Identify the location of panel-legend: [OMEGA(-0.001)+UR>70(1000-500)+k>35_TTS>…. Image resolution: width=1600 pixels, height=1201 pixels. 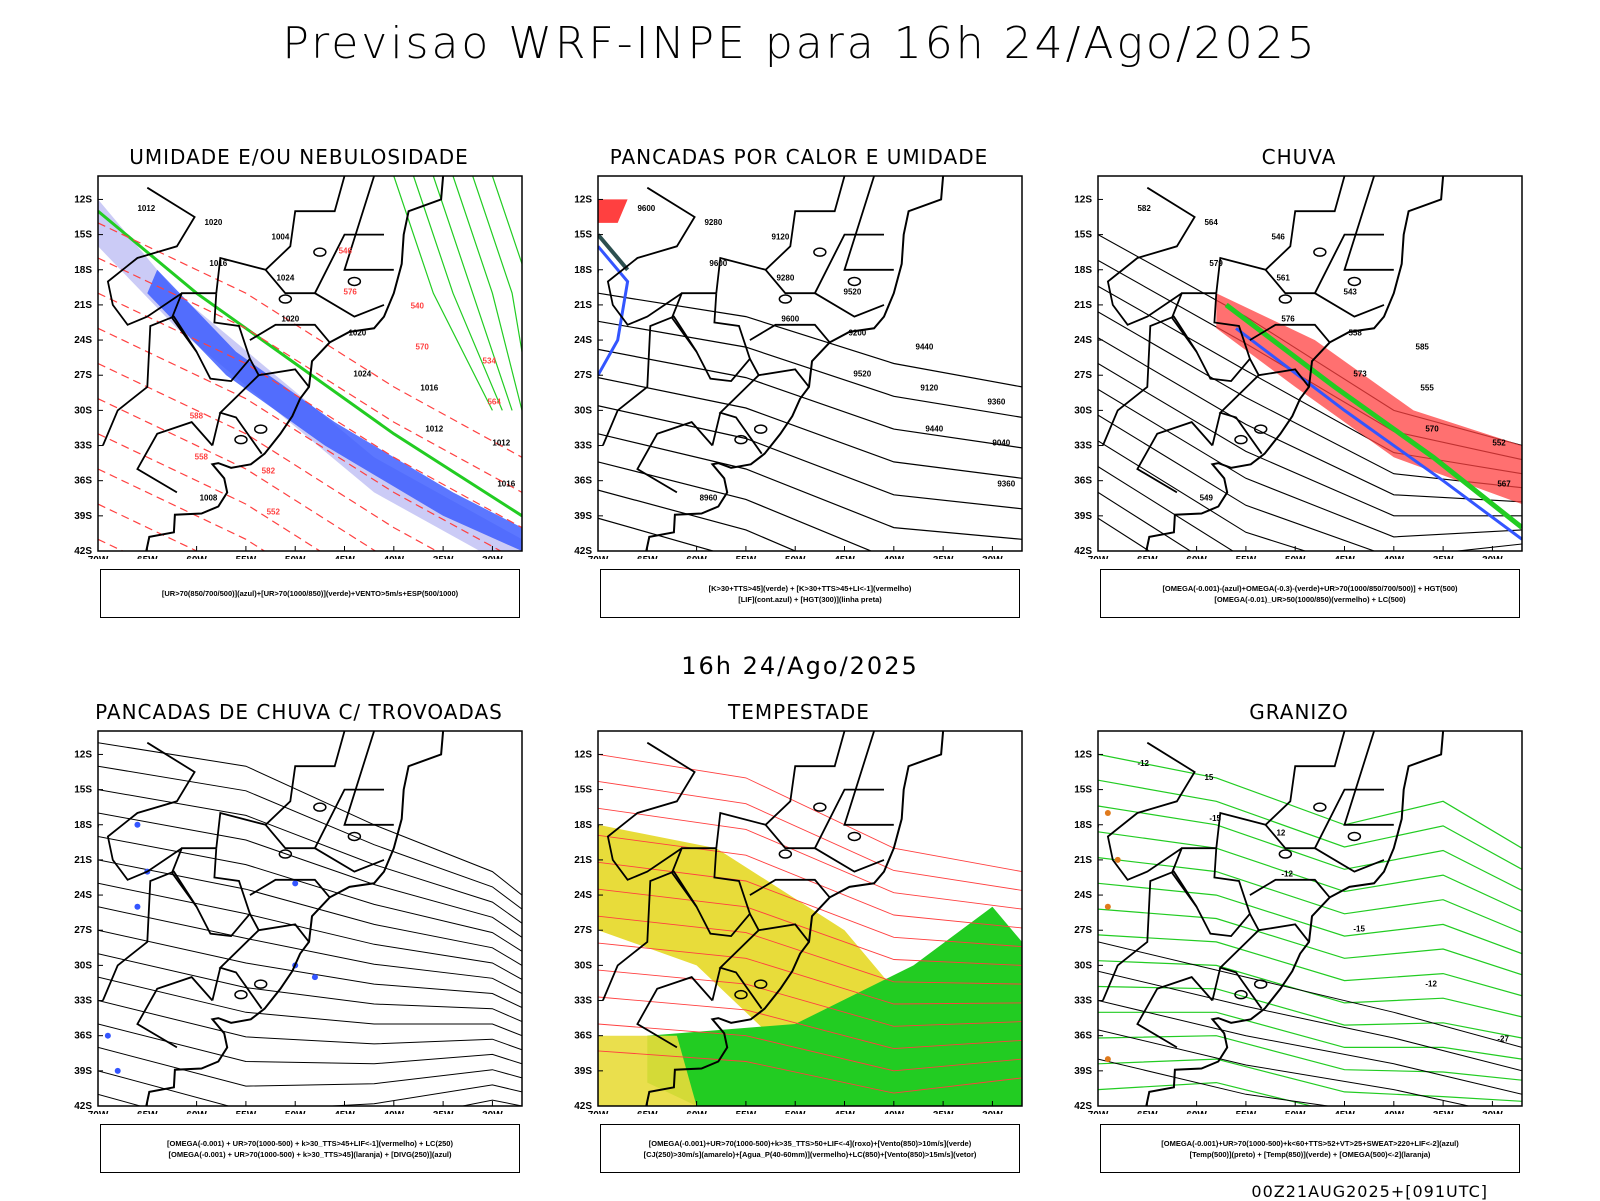
(810, 1148).